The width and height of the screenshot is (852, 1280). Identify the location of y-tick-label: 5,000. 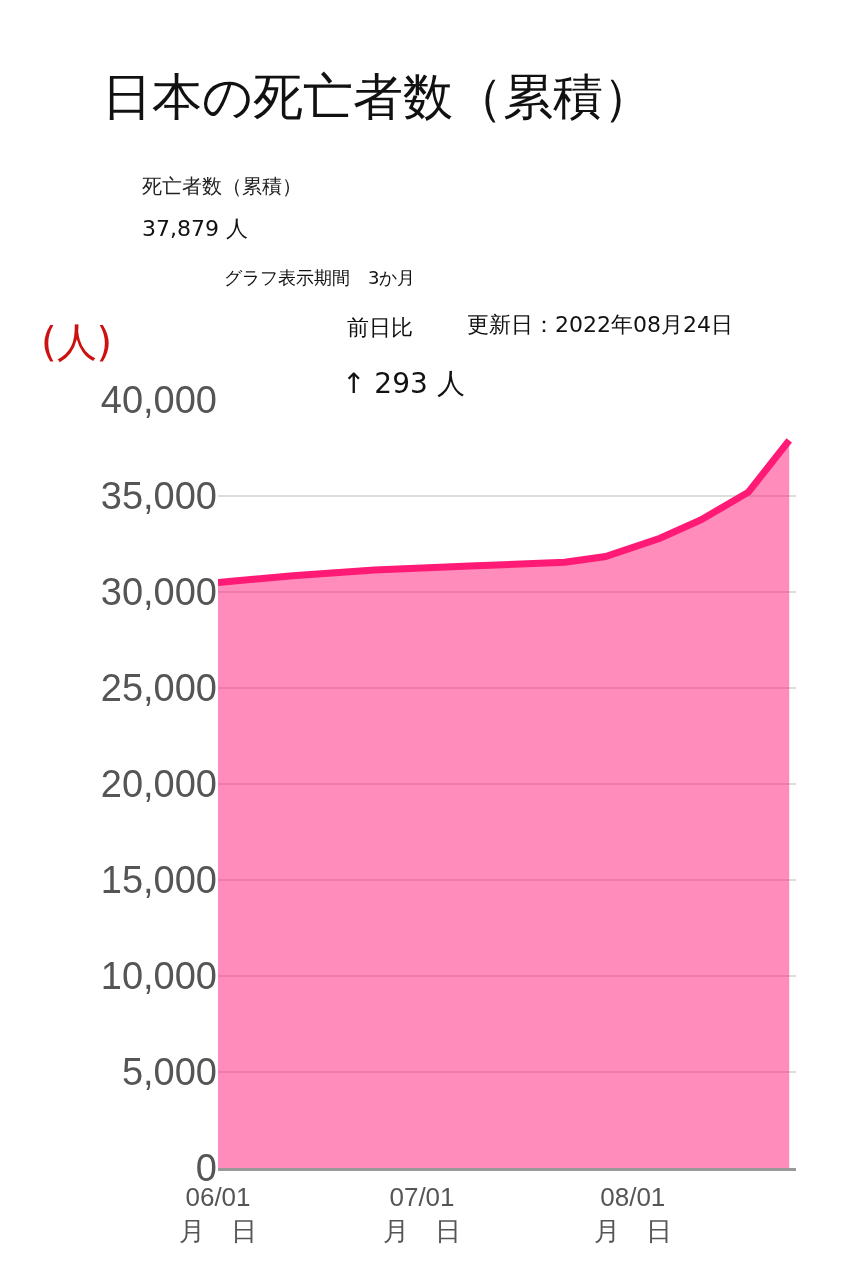
(169, 1072).